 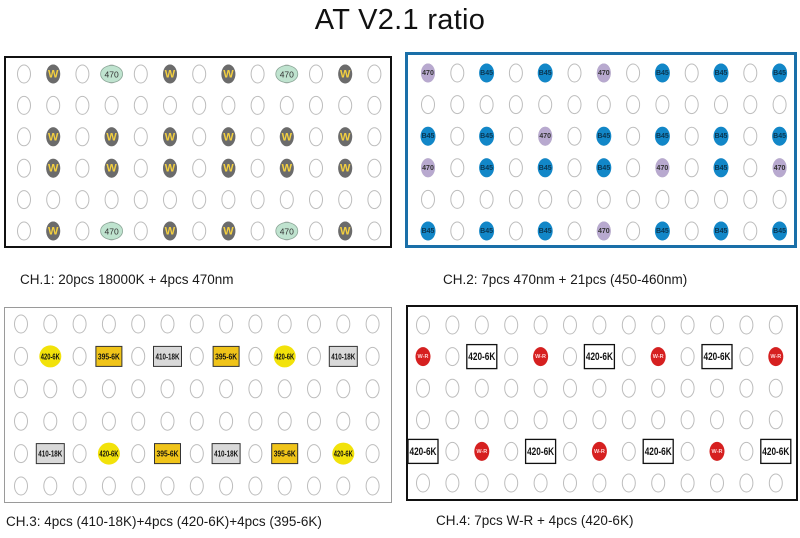 I want to click on led-red: W-R, so click(x=658, y=357).